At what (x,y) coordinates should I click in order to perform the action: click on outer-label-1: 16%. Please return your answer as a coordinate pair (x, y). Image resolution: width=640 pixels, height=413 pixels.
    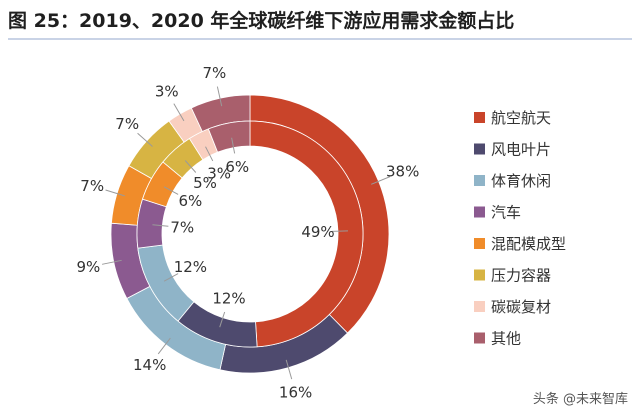
    Looking at the image, I should click on (295, 393).